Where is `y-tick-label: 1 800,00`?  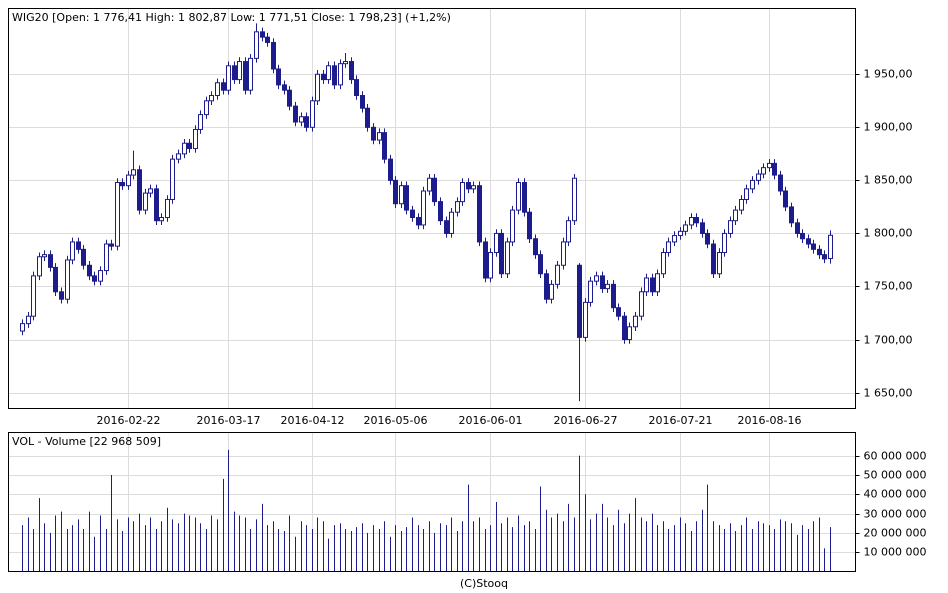
y-tick-label: 1 800,00 is located at coordinates (888, 233).